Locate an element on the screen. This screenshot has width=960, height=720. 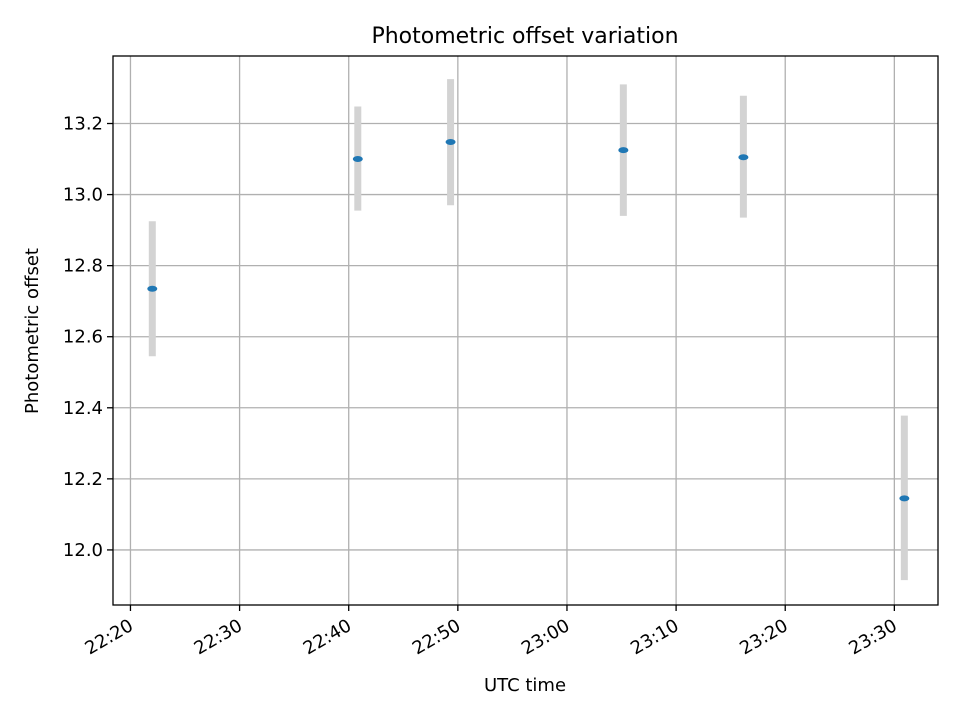
y-tick-label: 13.2 is located at coordinates (83, 124).